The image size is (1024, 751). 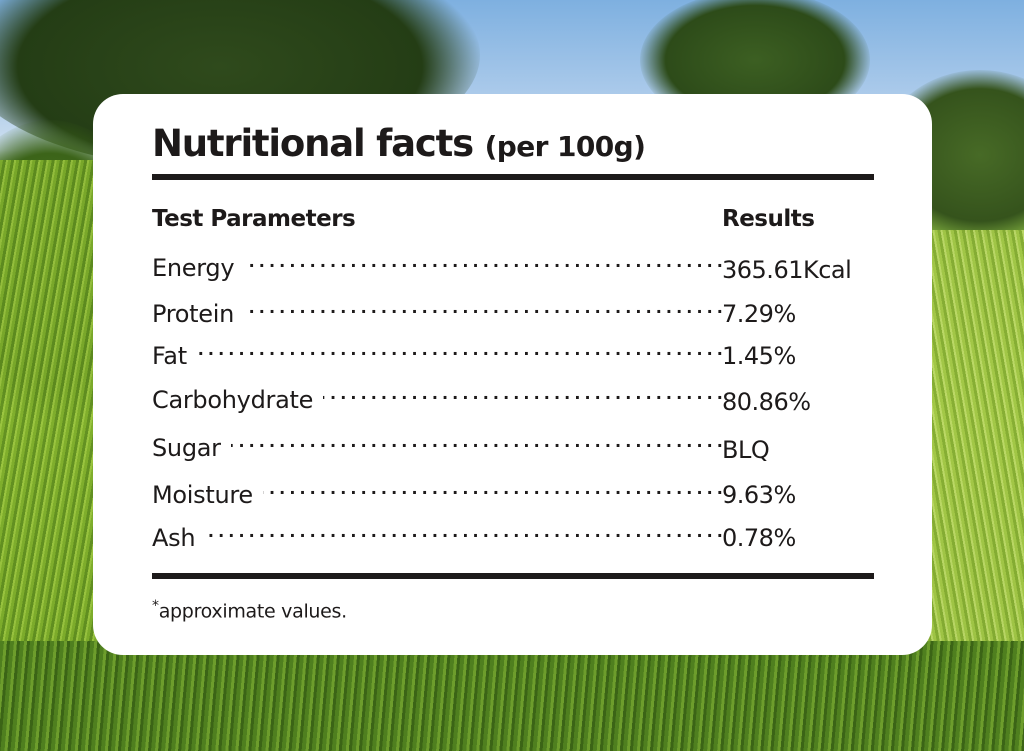 What do you see at coordinates (155, 606) in the screenshot?
I see `footnote-mark: *` at bounding box center [155, 606].